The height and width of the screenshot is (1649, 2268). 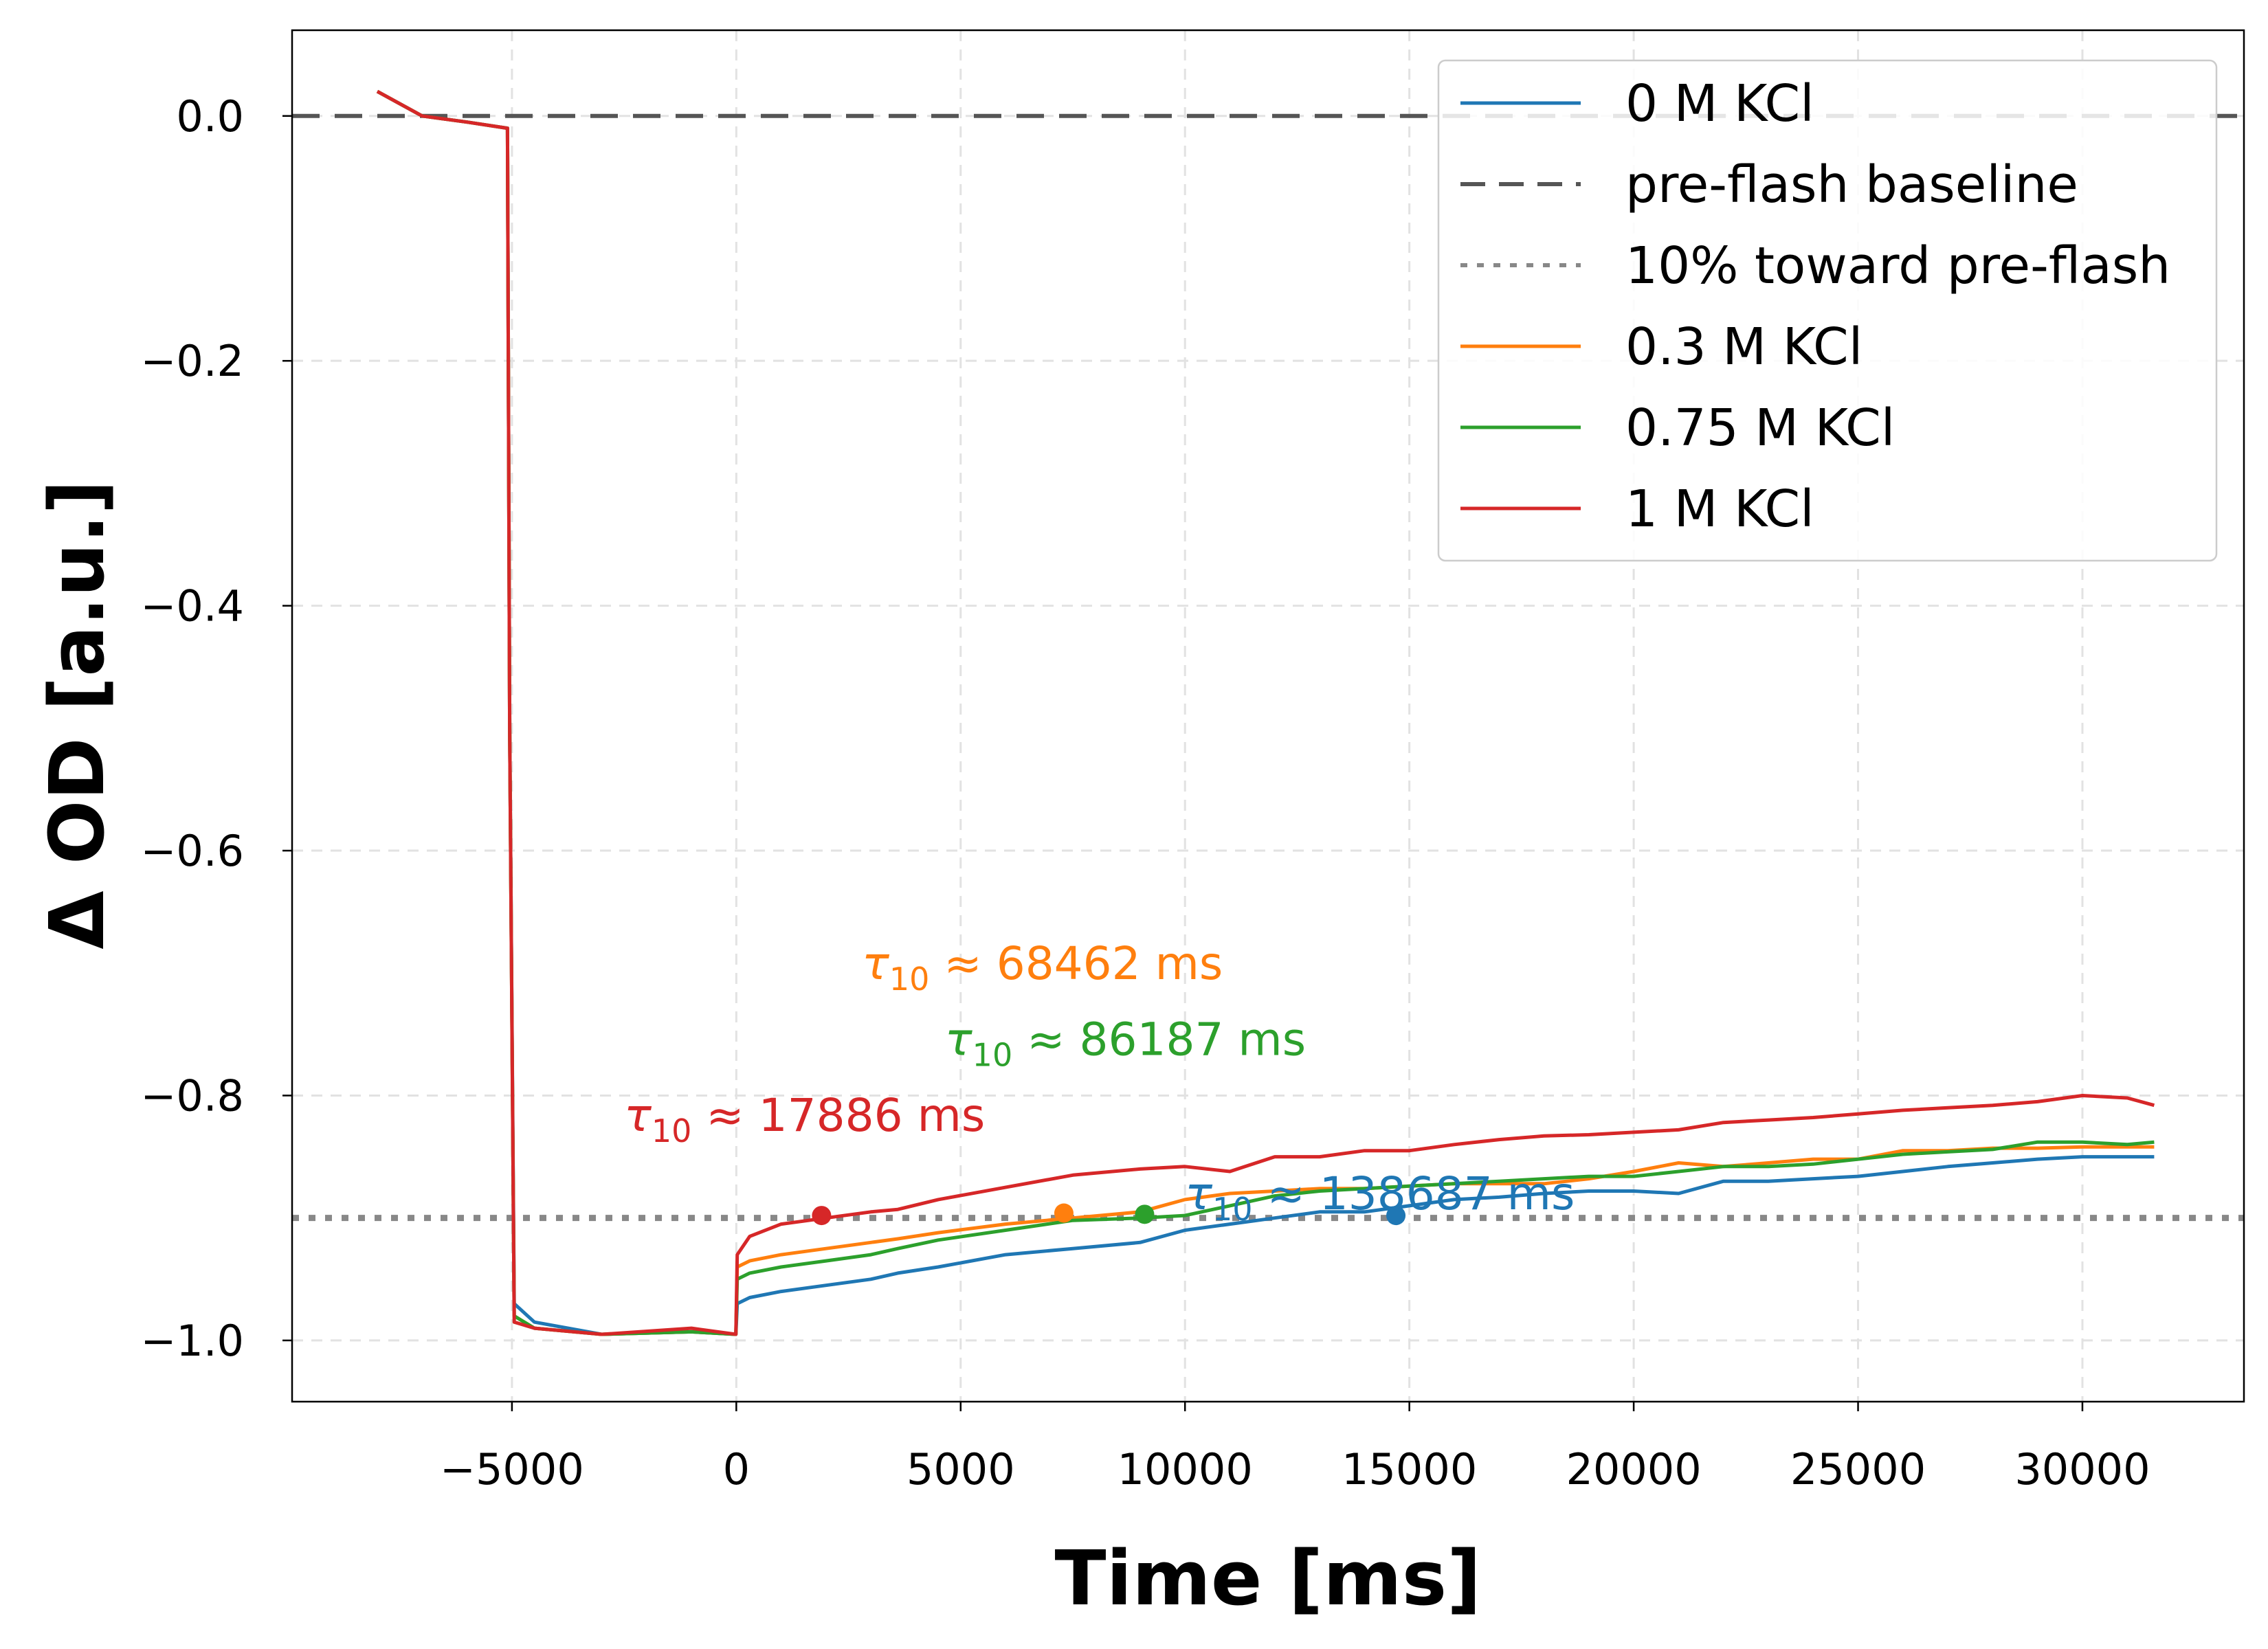 What do you see at coordinates (1744, 347) in the screenshot?
I see `legend-label: 0.3 M KCl` at bounding box center [1744, 347].